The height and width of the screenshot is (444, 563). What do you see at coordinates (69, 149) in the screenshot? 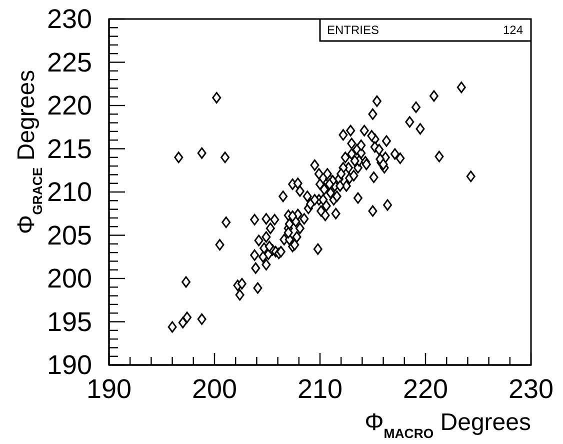
I see `y-tick-label: 215` at bounding box center [69, 149].